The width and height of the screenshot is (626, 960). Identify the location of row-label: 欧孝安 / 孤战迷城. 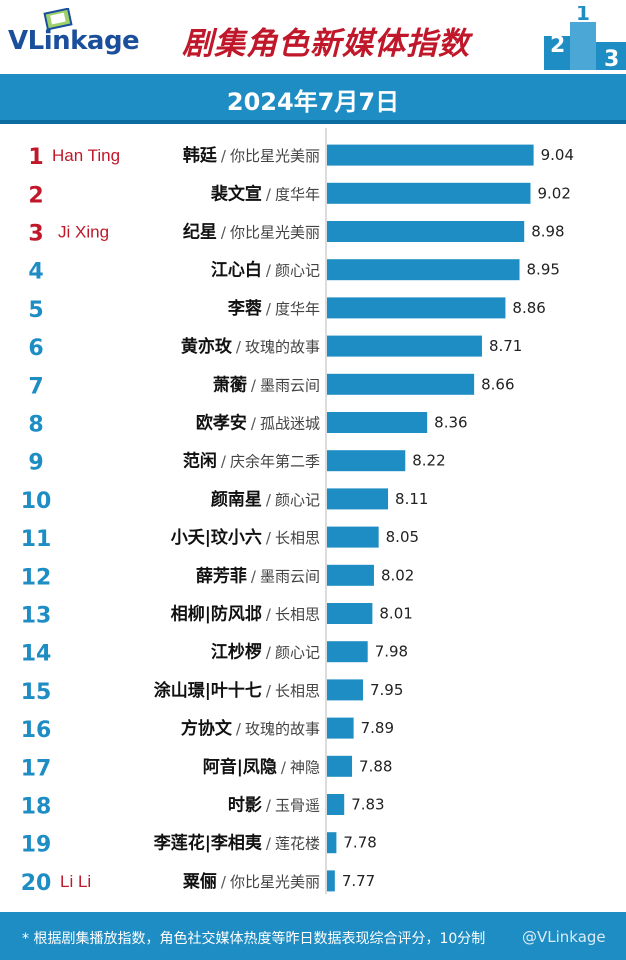
(258, 423).